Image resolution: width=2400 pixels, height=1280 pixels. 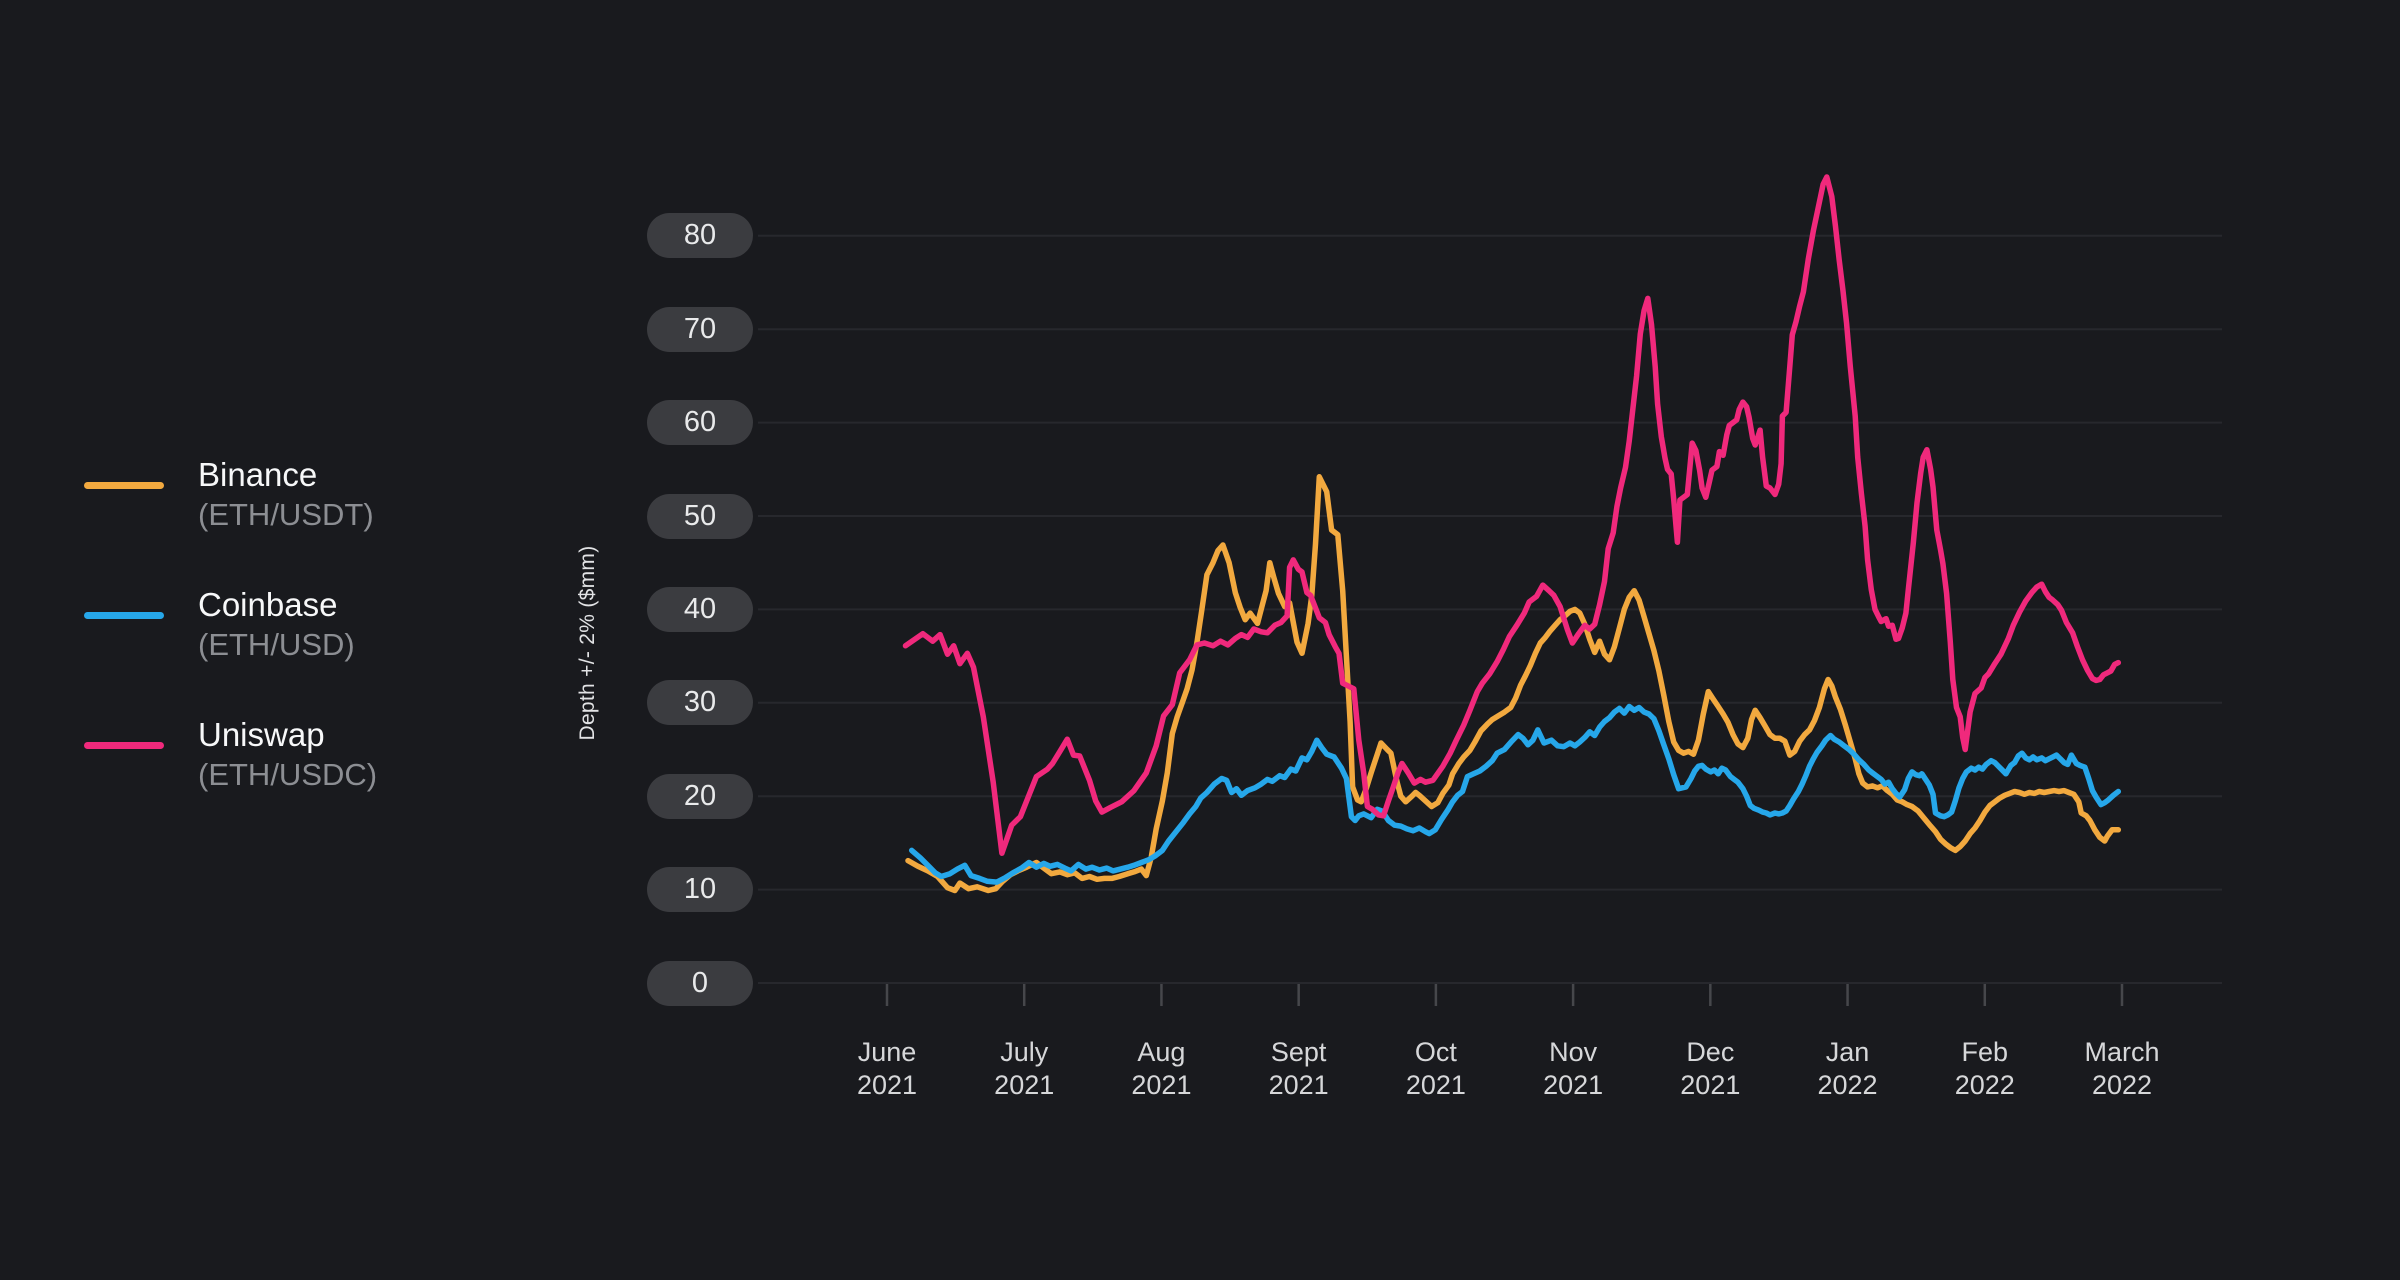 I want to click on x-axis-label-dec: Dec 2021, so click(x=1710, y=1068).